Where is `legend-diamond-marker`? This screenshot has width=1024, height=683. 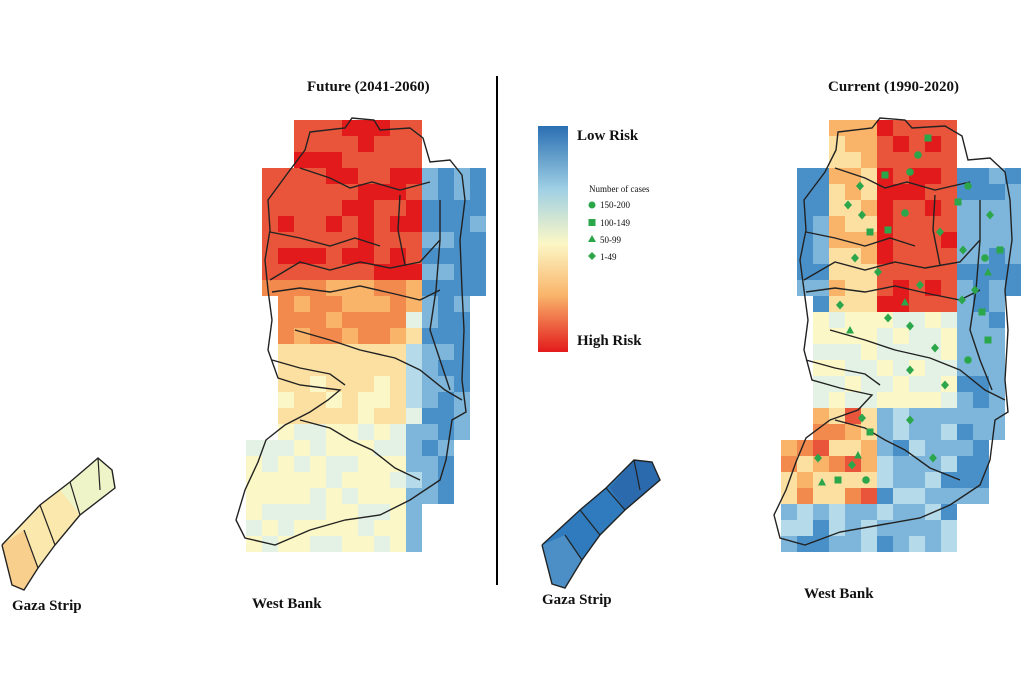 legend-diamond-marker is located at coordinates (592, 256).